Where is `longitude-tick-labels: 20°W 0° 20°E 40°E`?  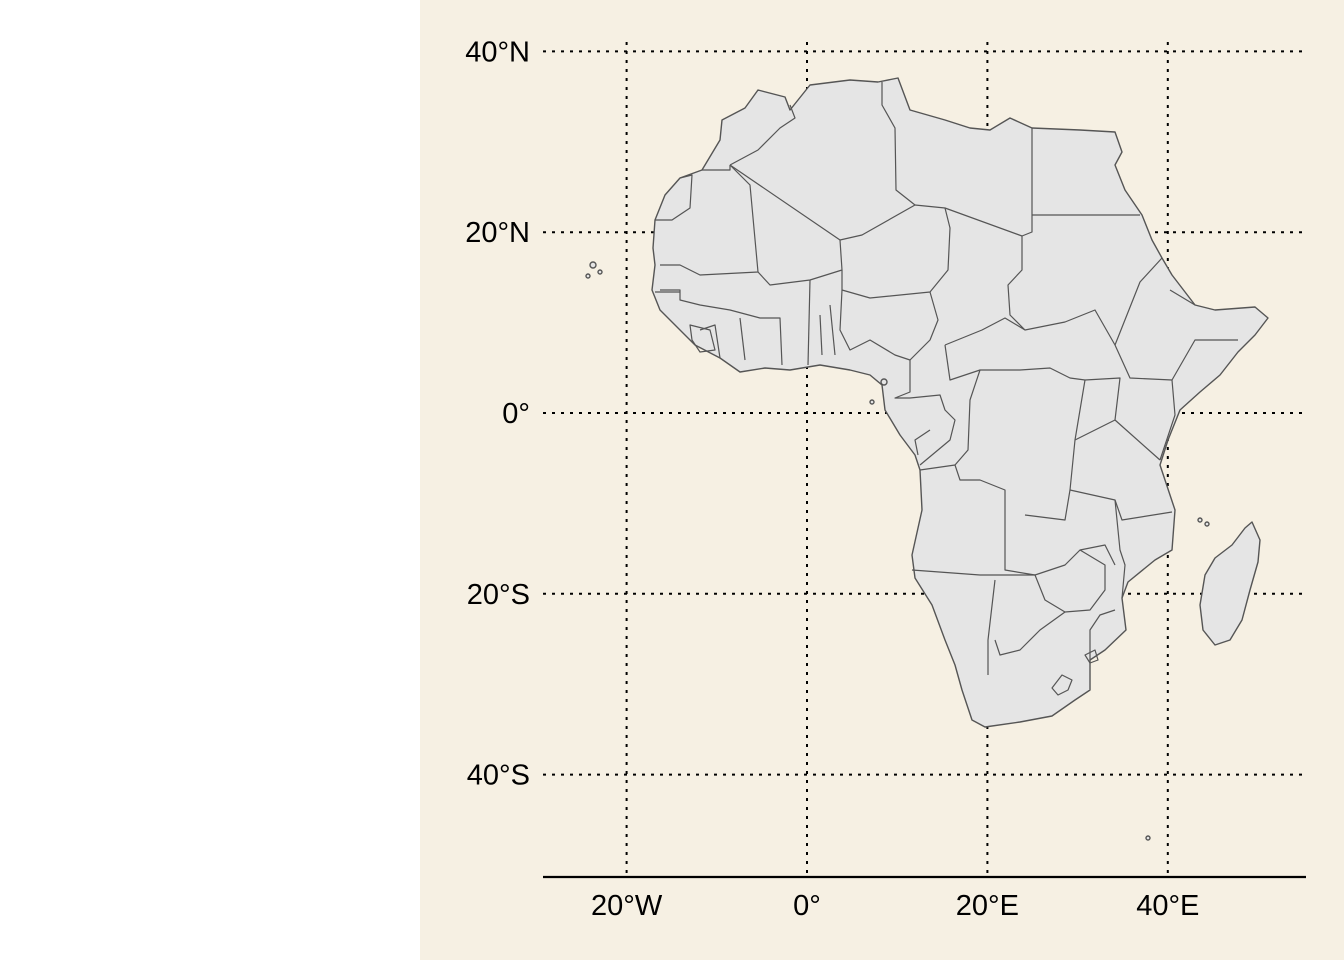
longitude-tick-labels: 20°W 0° 20°E 40°E is located at coordinates (895, 906).